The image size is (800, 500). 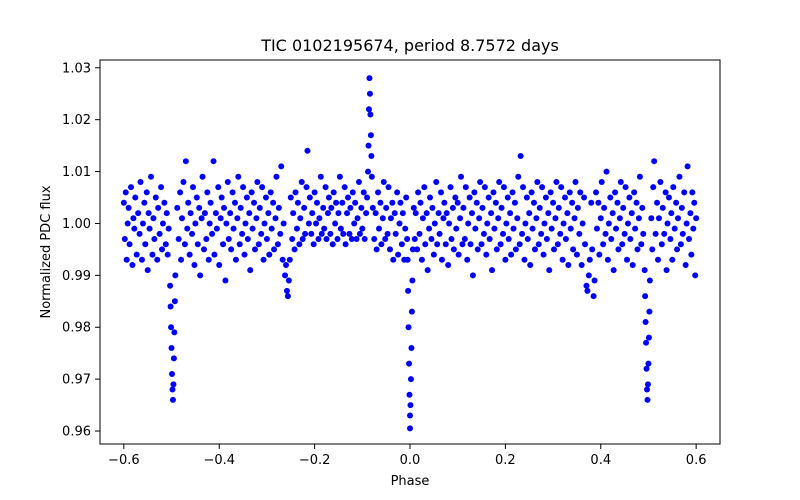 I want to click on chart-title: TIC 0102195674, period 8.7572 days, so click(x=409, y=45).